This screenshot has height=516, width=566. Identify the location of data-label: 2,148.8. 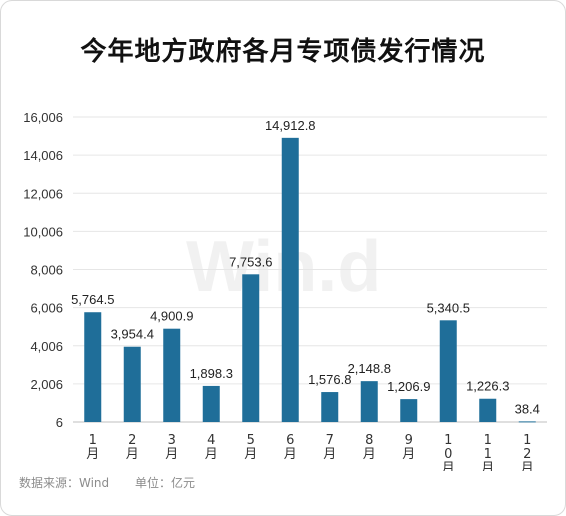
(369, 368).